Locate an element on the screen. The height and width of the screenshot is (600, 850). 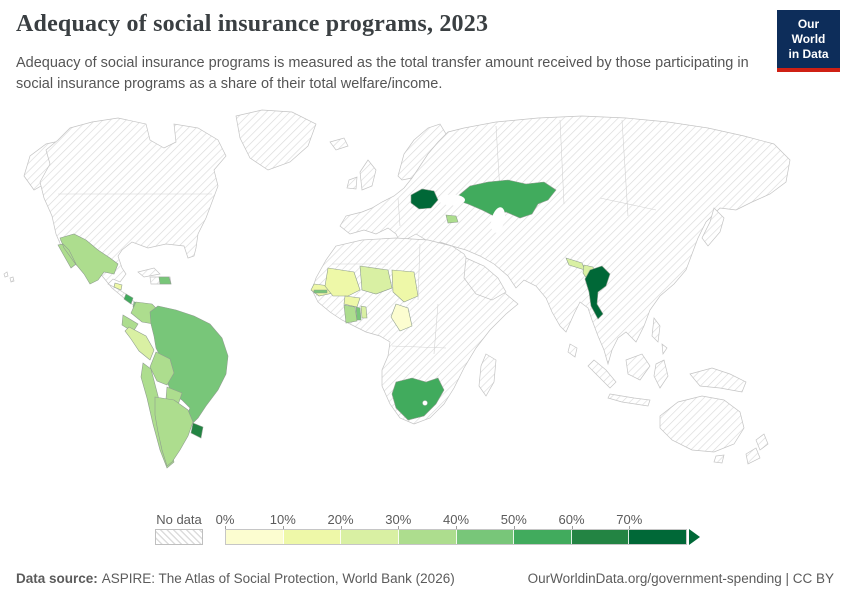
map-legend: No data 0% 10% 20% 30% 40% 50% 60% 70% is located at coordinates (425, 532).